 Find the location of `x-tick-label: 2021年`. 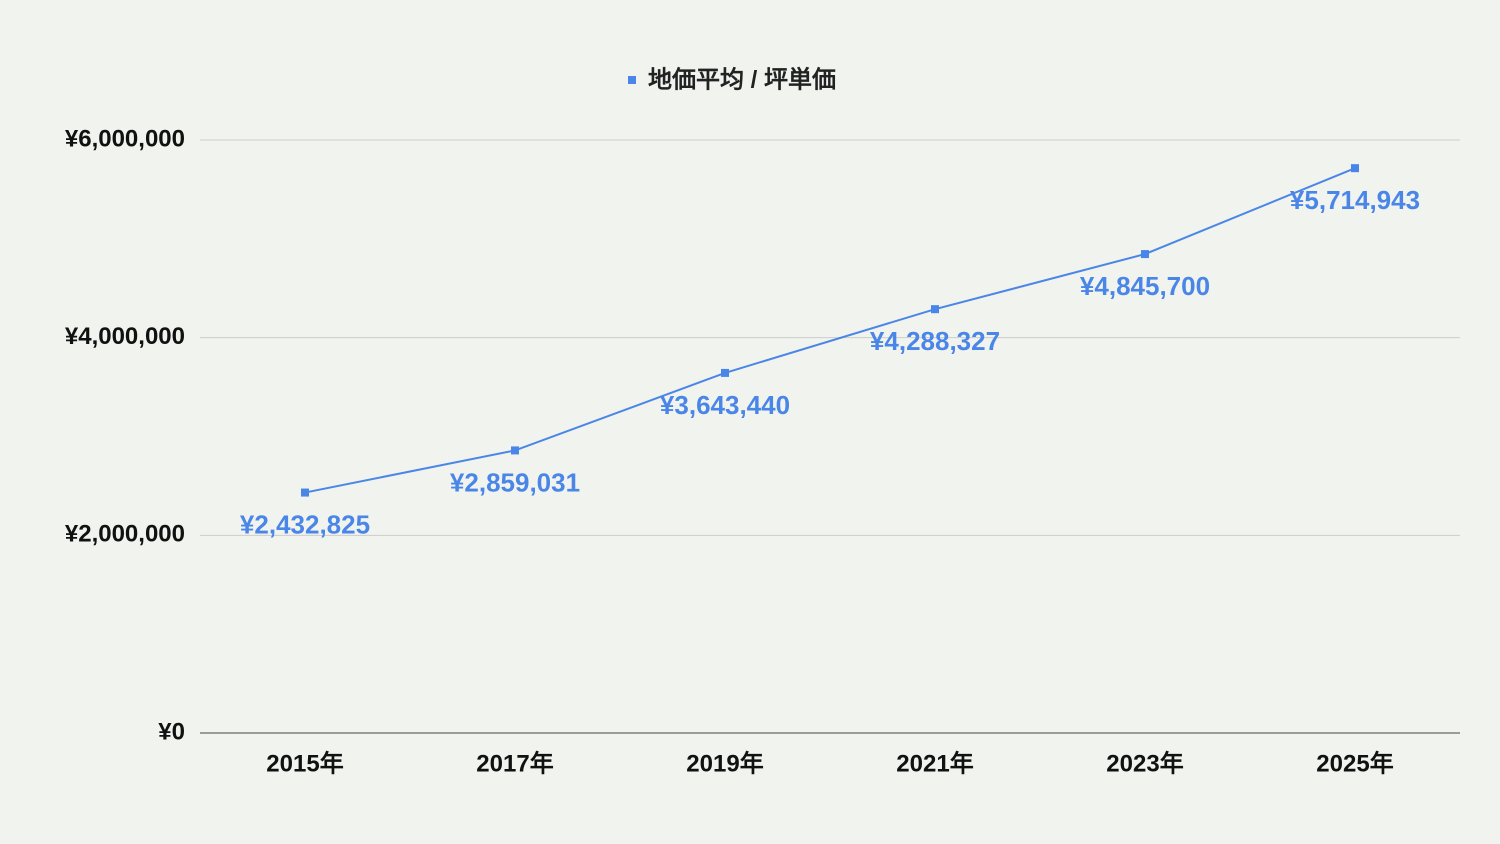

x-tick-label: 2021年 is located at coordinates (934, 763).